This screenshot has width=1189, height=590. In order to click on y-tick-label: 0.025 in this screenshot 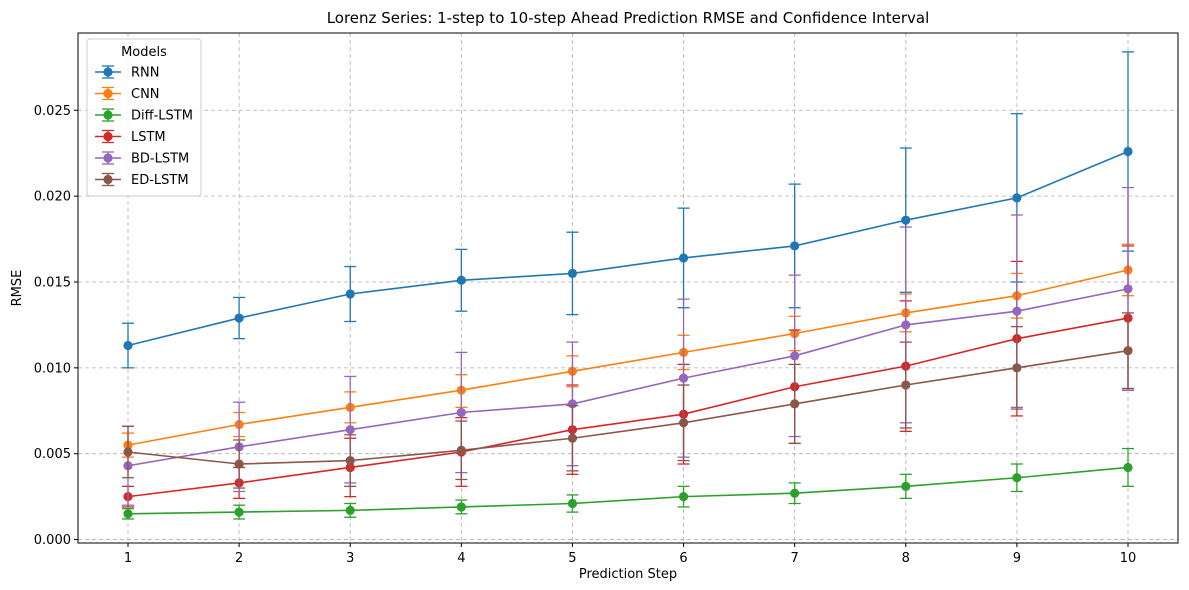, I will do `click(52, 111)`.